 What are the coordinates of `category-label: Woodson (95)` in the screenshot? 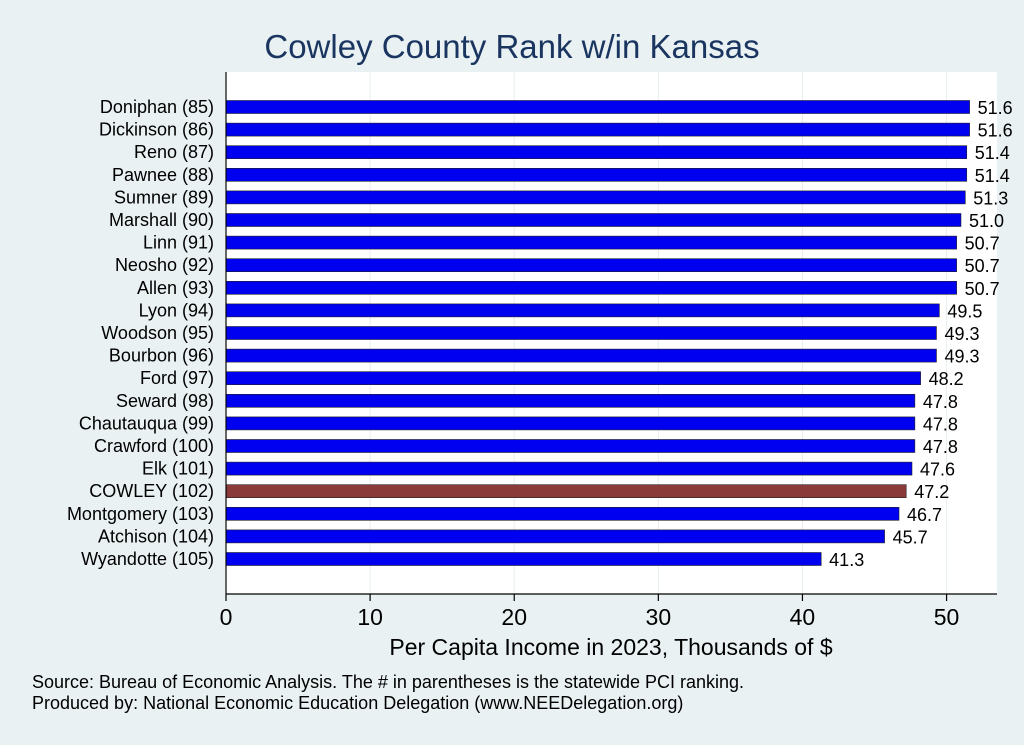 It's located at (157, 333).